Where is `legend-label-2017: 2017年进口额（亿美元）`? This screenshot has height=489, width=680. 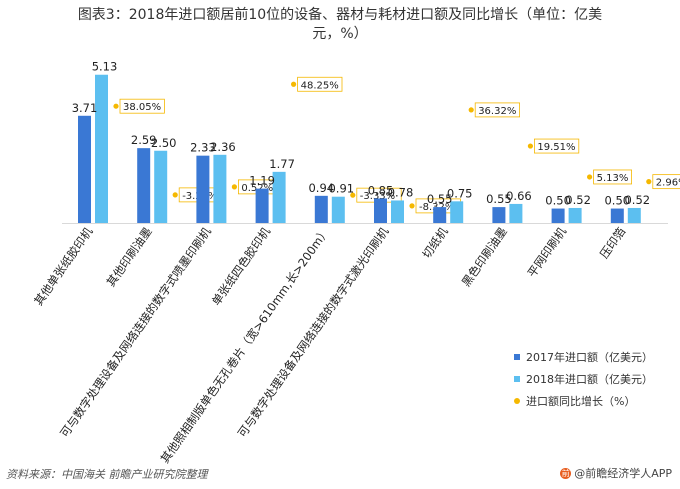
legend-label-2017: 2017年进口额（亿美元） is located at coordinates (589, 357).